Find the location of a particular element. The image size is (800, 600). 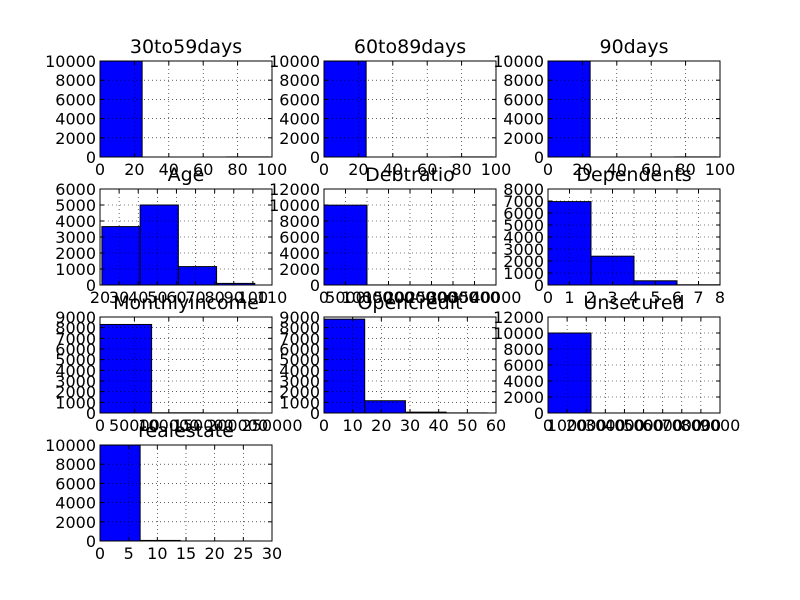

subplot-title: Debtratio is located at coordinates (410, 175).